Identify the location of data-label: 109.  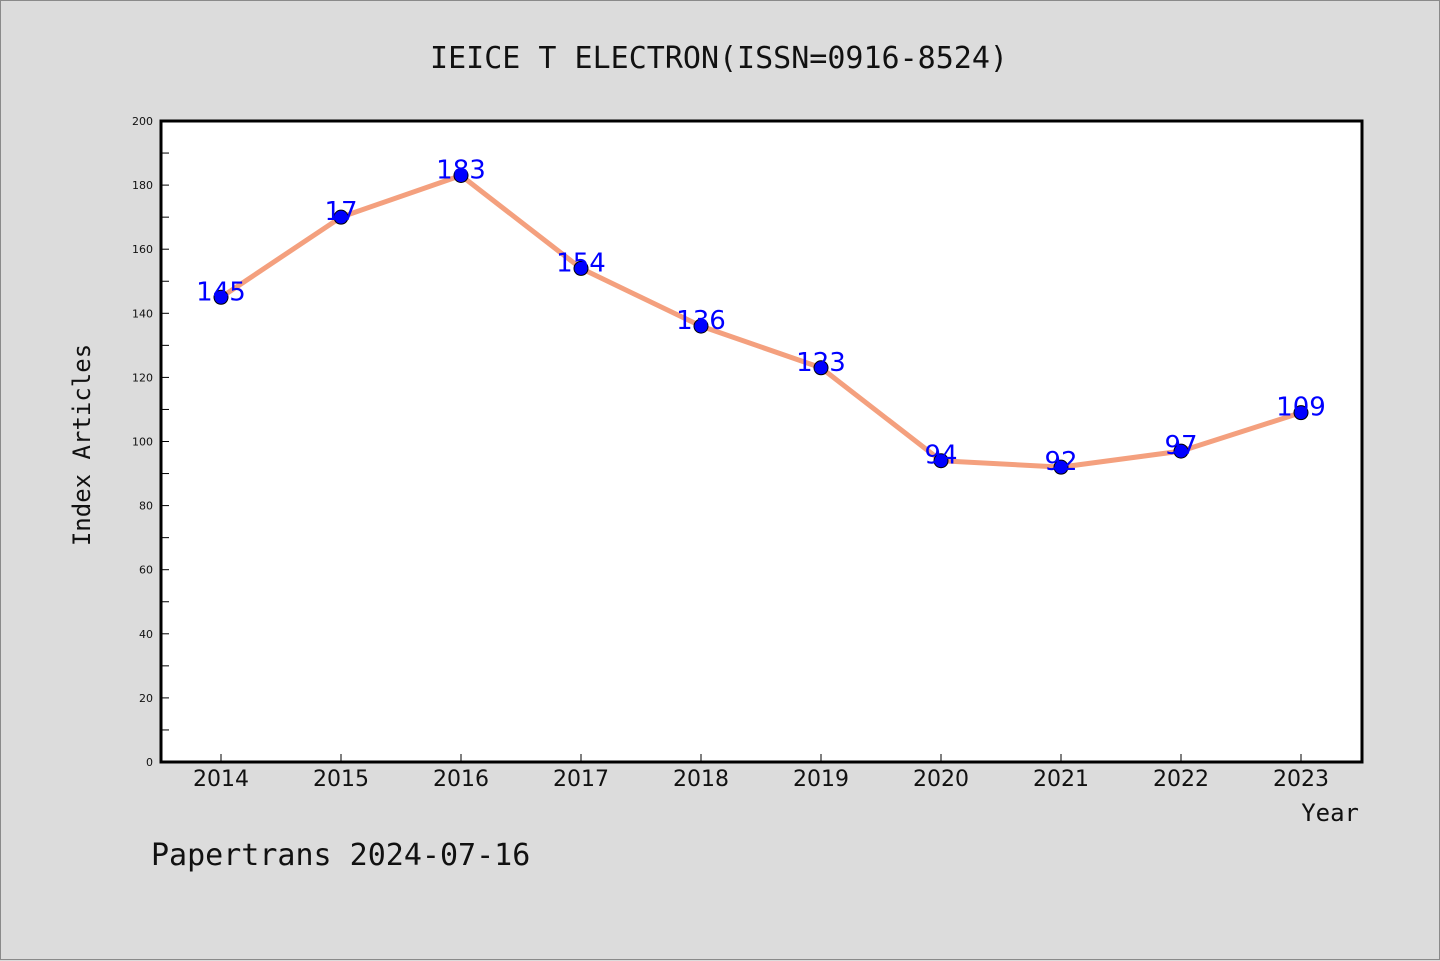
(1301, 408).